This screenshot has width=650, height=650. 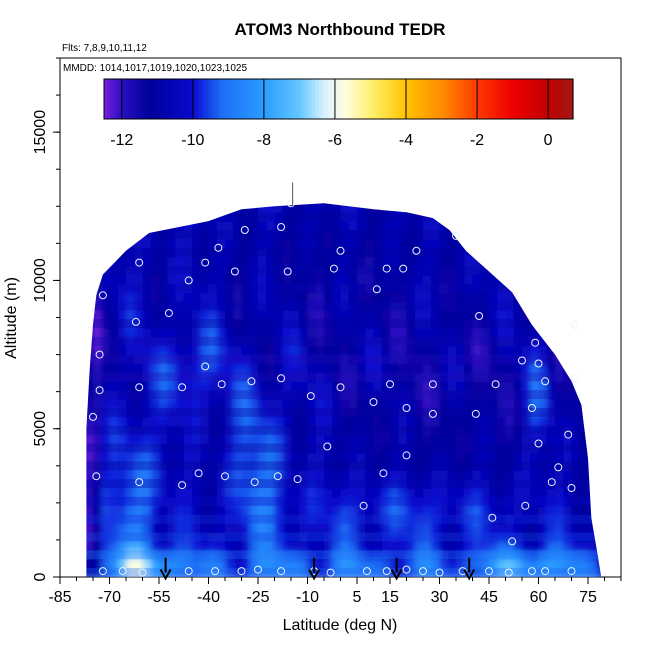 I want to click on profile-point, so click(x=571, y=488).